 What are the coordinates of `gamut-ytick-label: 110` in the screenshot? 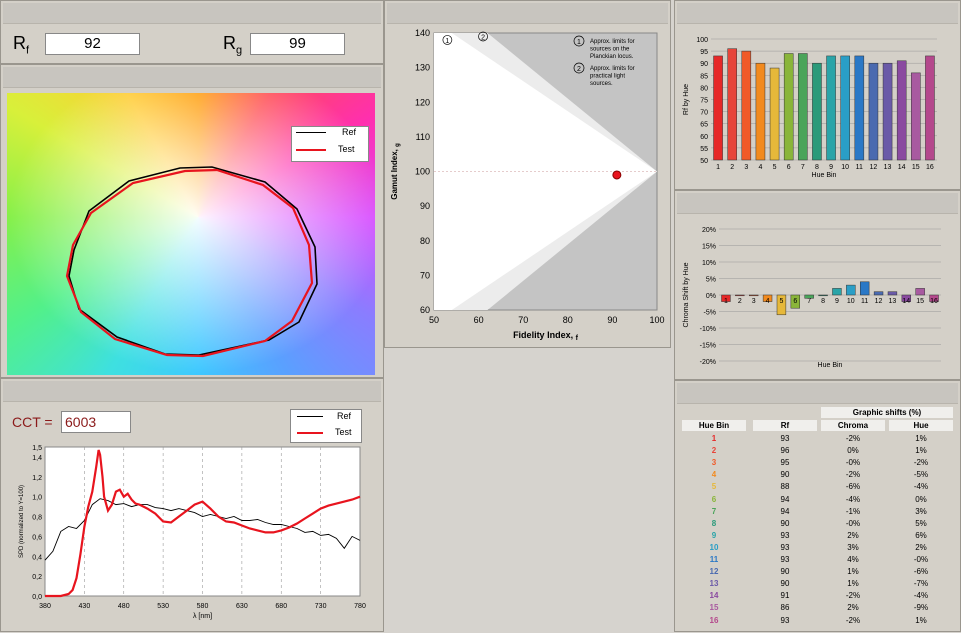 It's located at (423, 137).